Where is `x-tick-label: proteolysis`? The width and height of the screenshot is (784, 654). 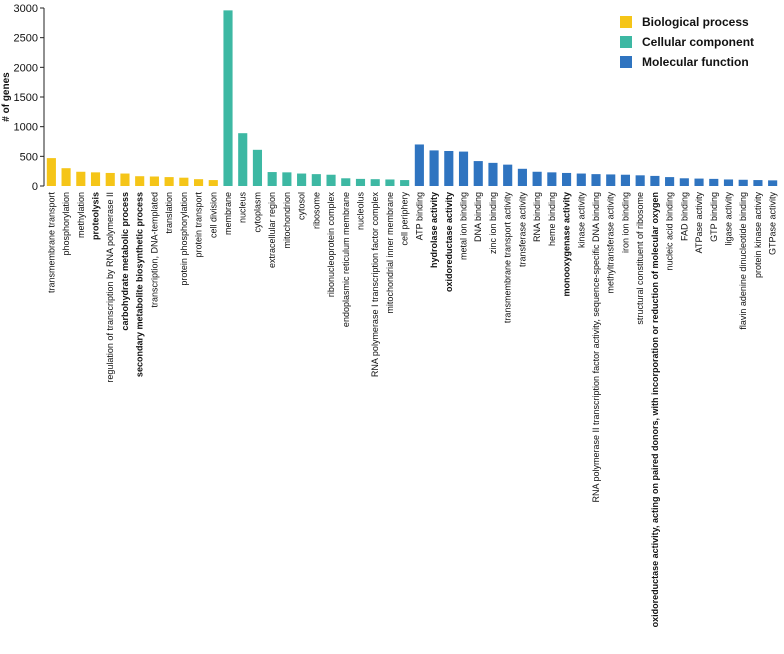
x-tick-label: proteolysis is located at coordinates (96, 216).